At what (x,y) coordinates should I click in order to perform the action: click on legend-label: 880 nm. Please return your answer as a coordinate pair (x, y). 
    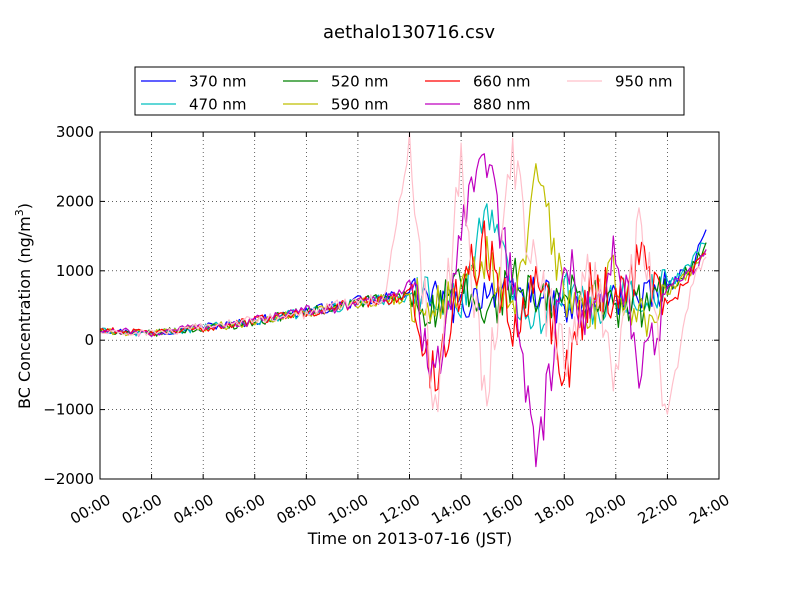
    Looking at the image, I should click on (502, 105).